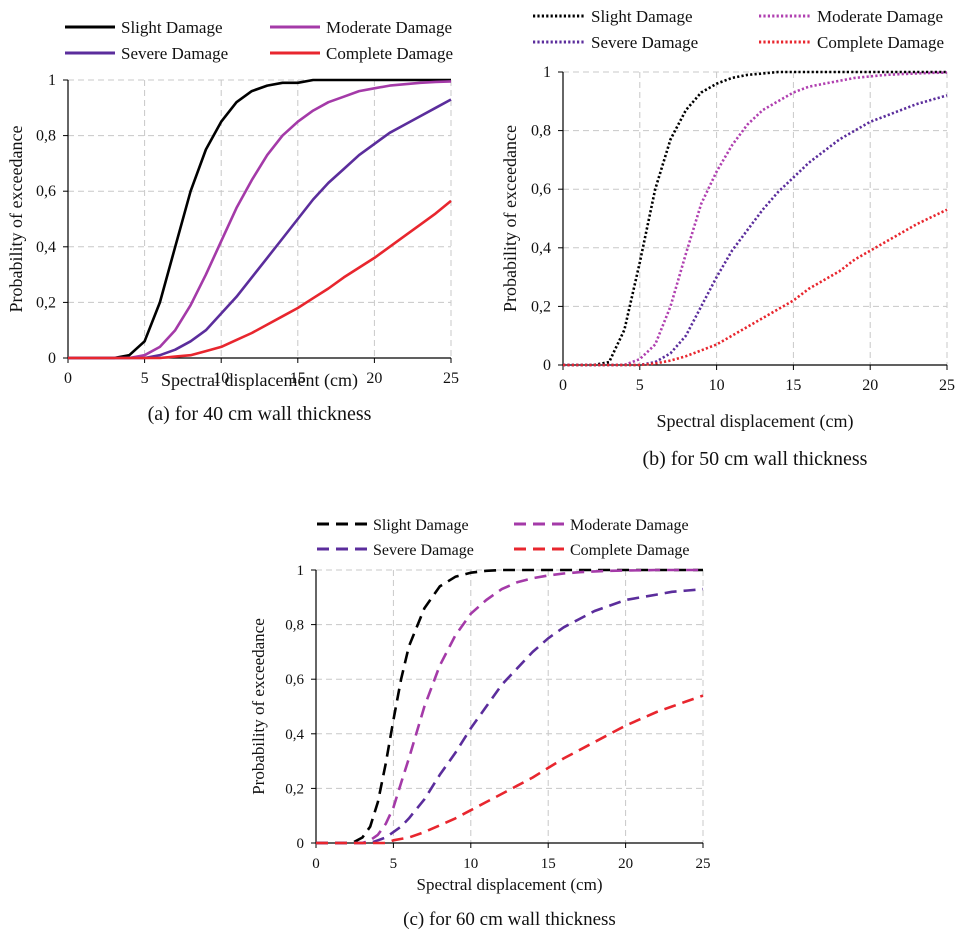 The image size is (965, 942). Describe the element at coordinates (509, 919) in the screenshot. I see `chart-caption: (c) for 60 cm wall thickness` at that location.